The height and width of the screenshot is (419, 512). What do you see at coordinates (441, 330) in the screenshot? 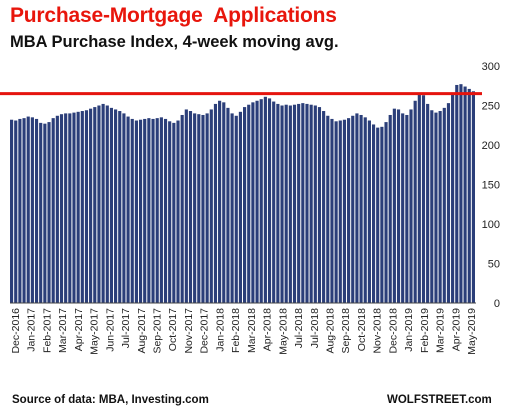
I see `x-tick-label: Mar-2019` at bounding box center [441, 330].